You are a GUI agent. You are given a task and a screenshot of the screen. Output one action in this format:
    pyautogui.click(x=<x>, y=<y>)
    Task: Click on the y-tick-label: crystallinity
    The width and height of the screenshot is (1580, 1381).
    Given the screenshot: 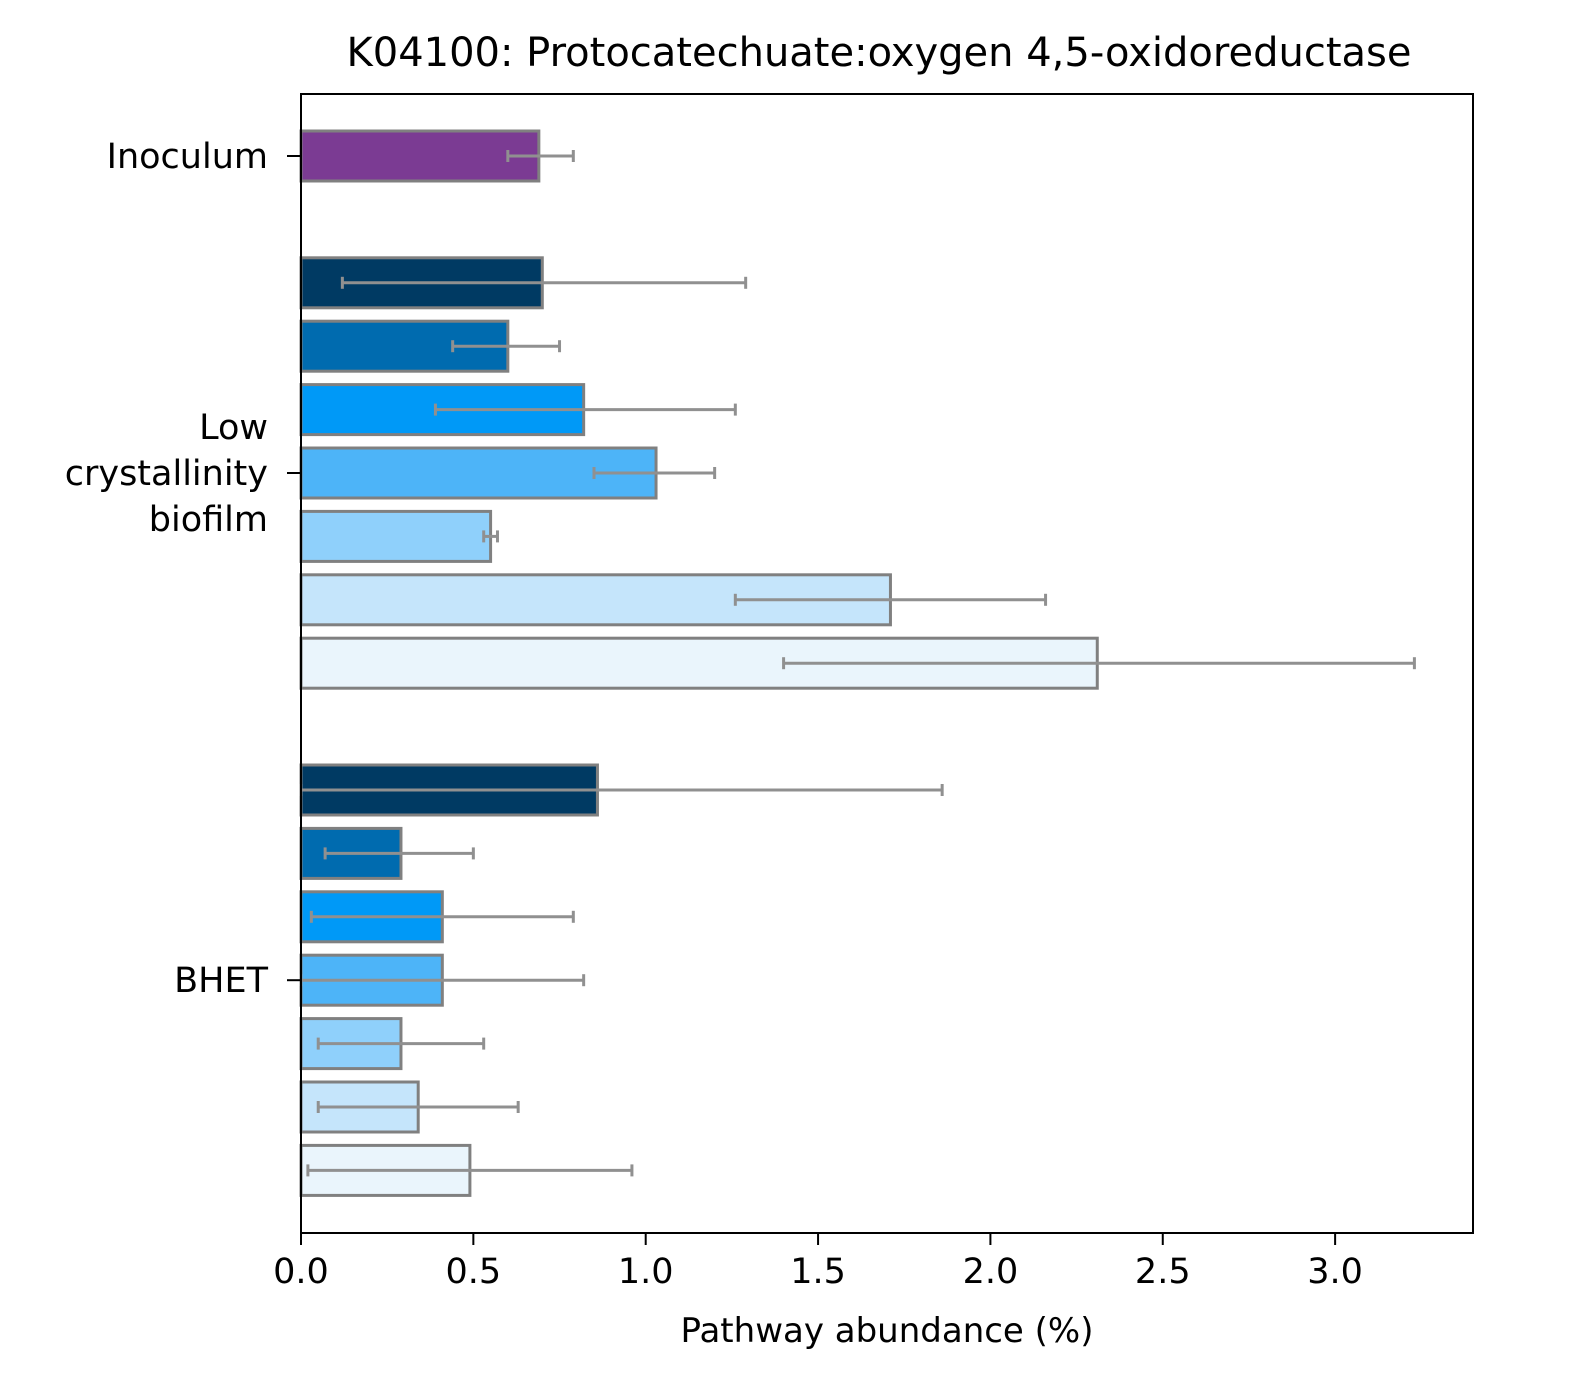 What is the action you would take?
    pyautogui.click(x=166, y=474)
    